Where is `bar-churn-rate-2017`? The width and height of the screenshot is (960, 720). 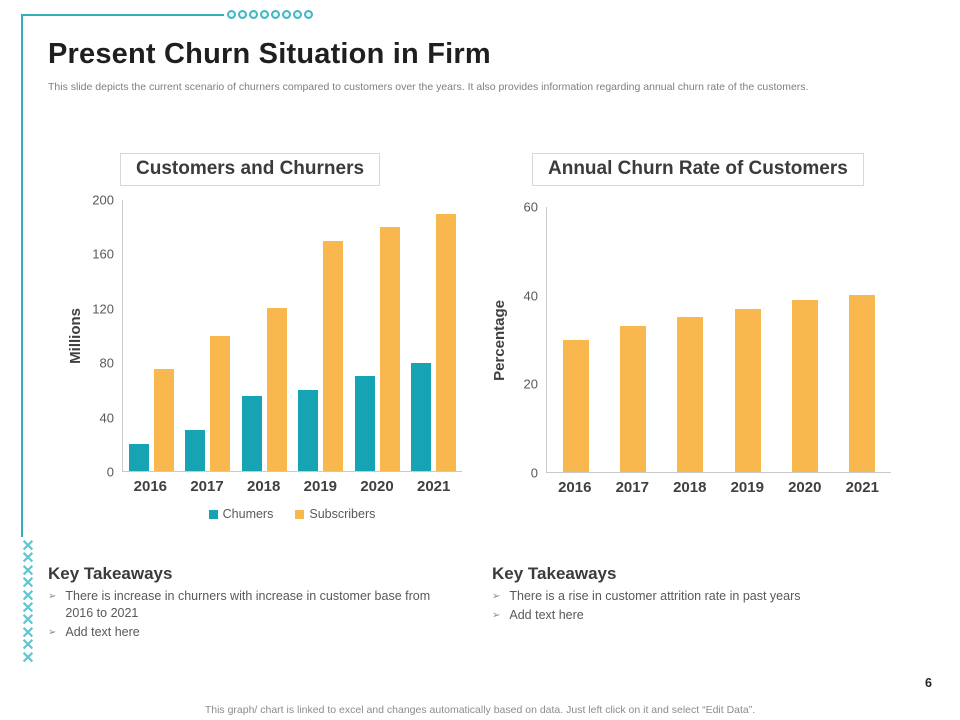
bar-churn-rate-2017 is located at coordinates (632, 399).